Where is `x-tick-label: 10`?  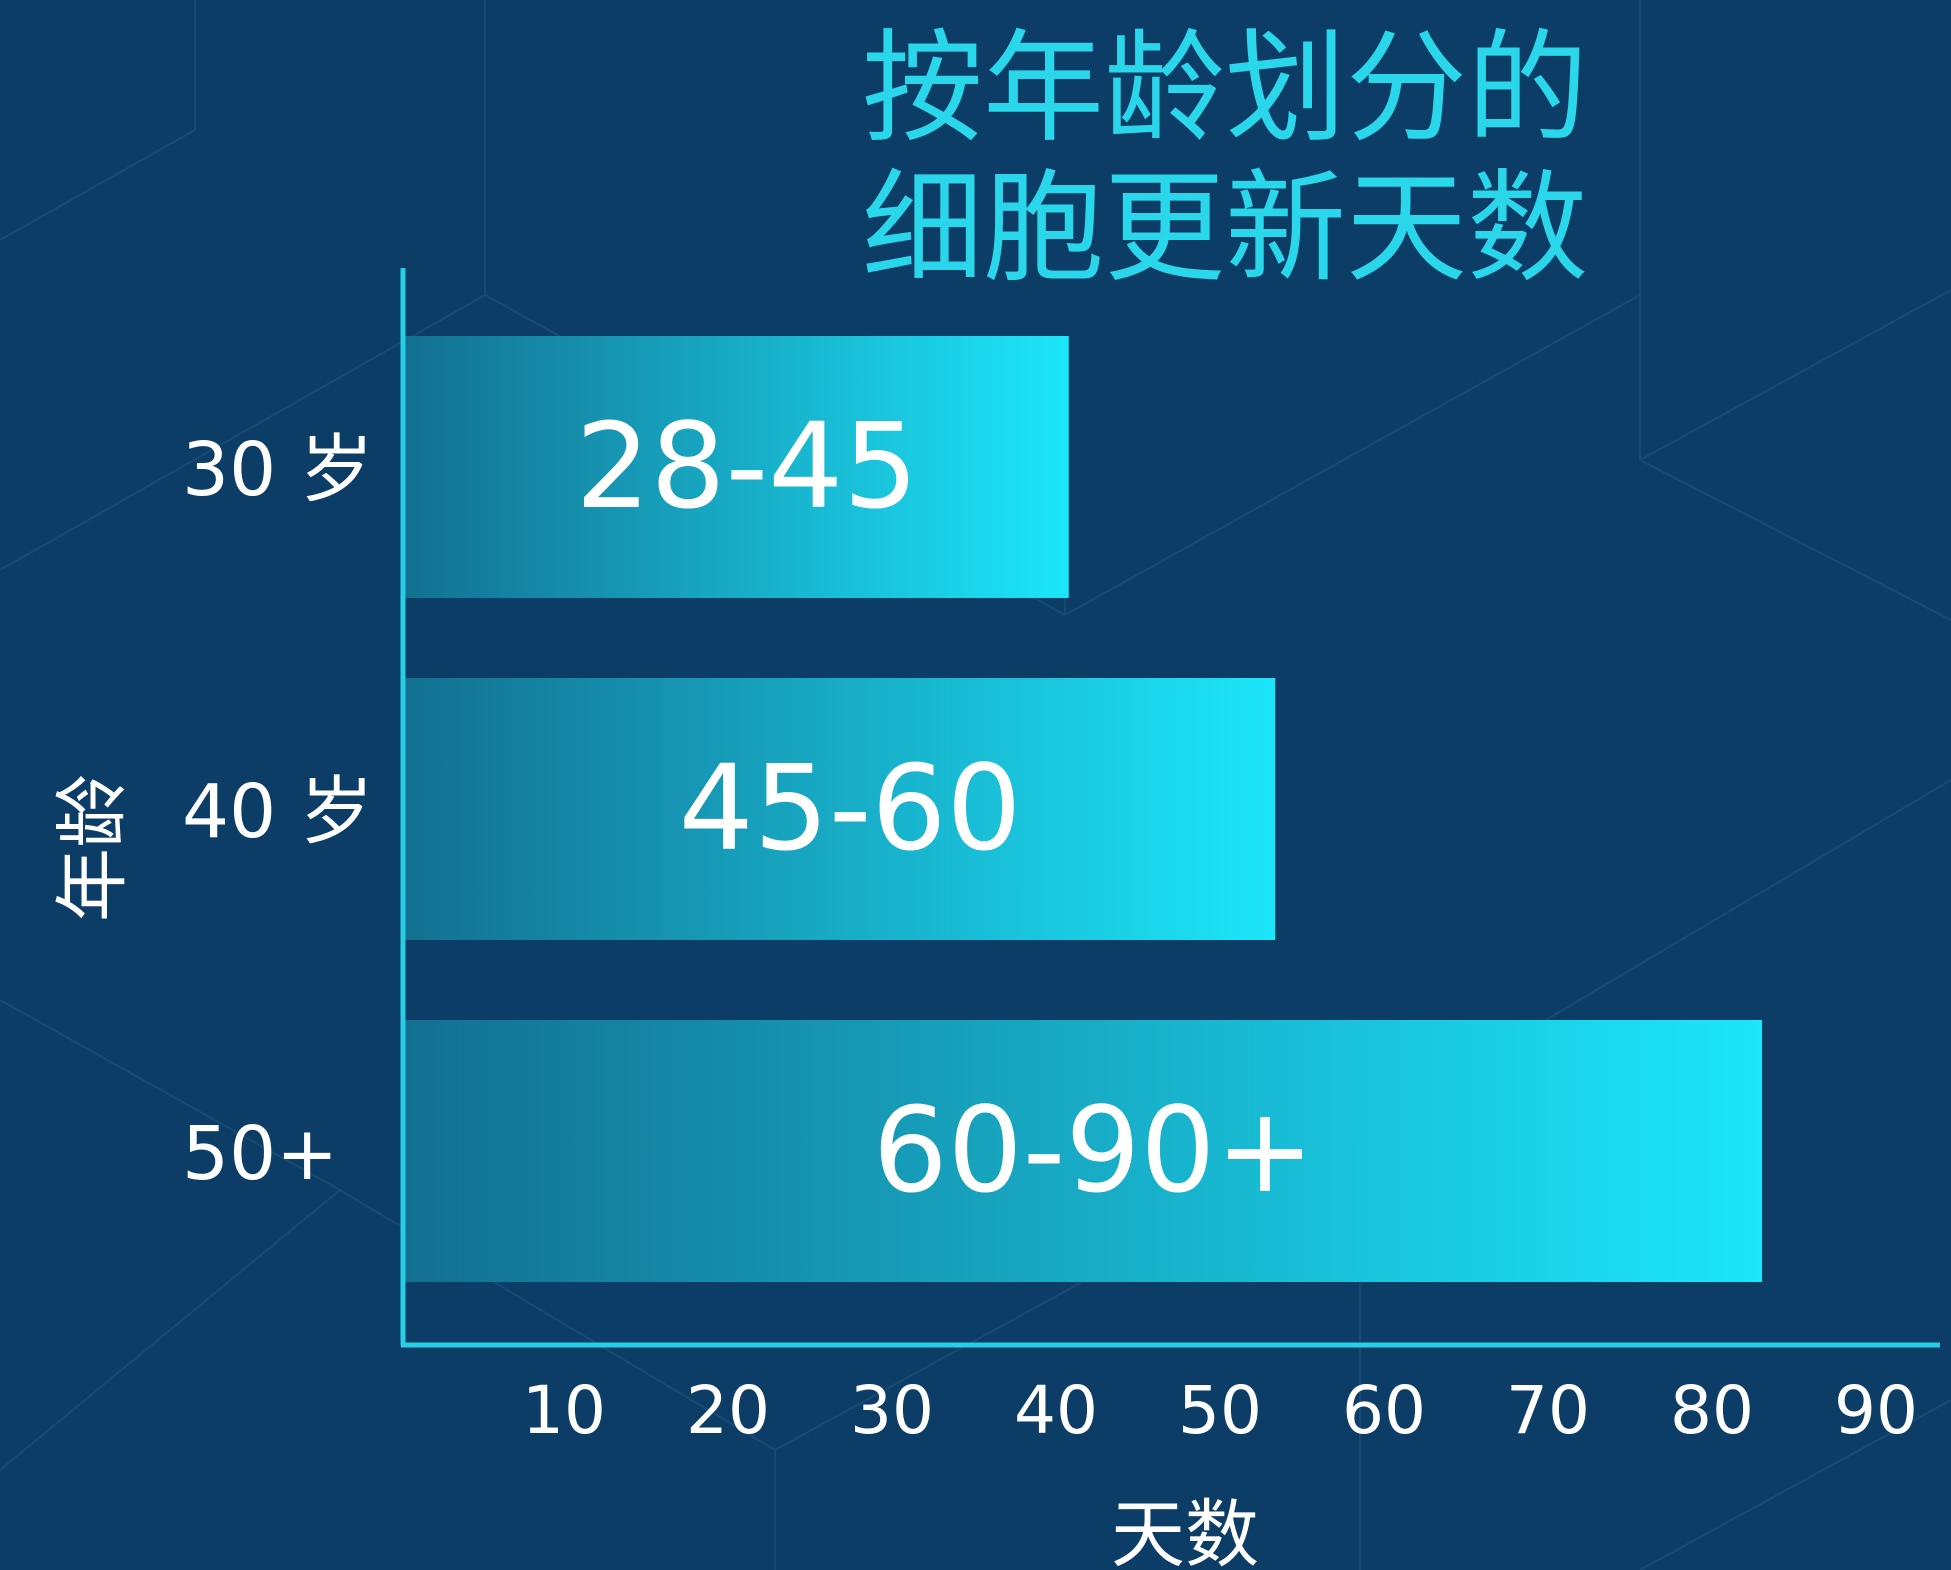 x-tick-label: 10 is located at coordinates (564, 1410).